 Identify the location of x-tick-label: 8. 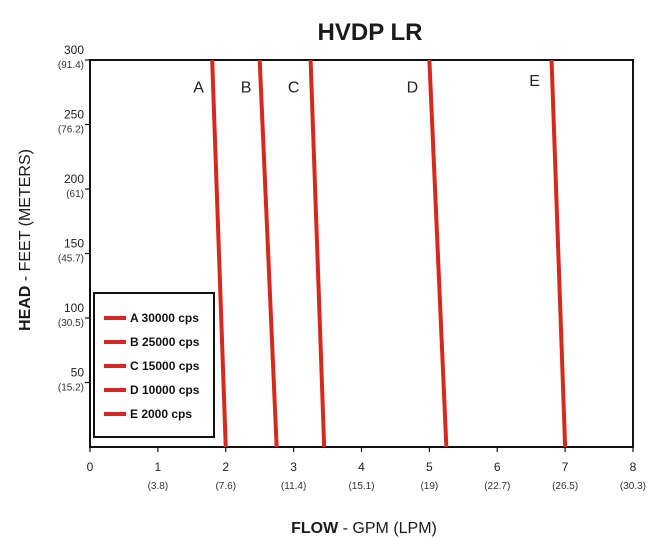
(633, 467).